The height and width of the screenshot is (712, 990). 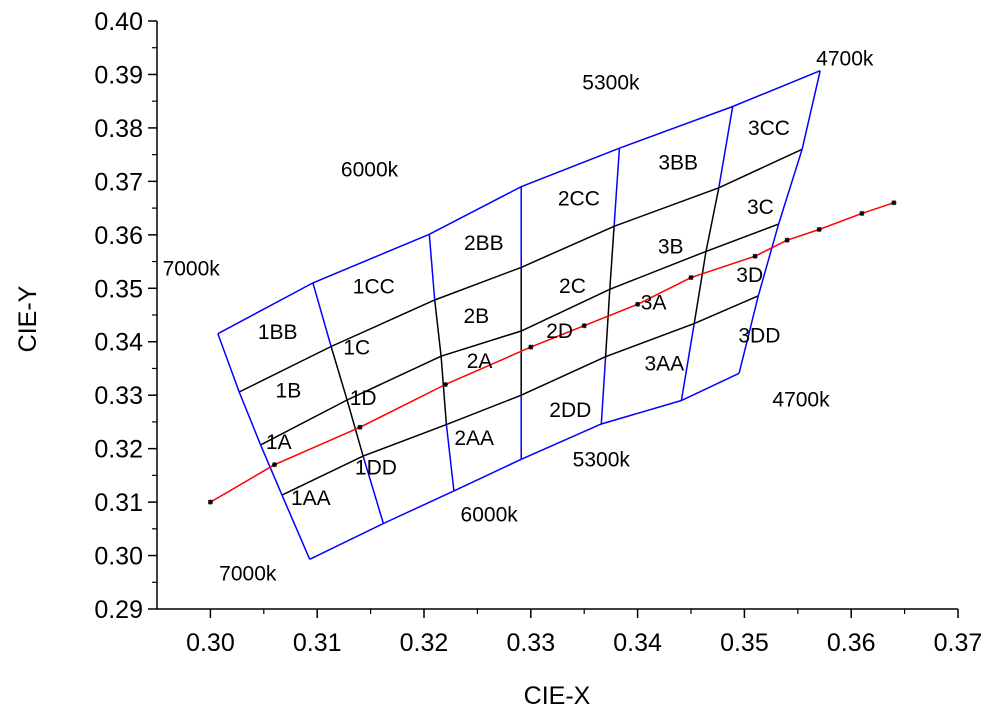 What do you see at coordinates (264, 446) in the screenshot?
I see `outline-left-edge` at bounding box center [264, 446].